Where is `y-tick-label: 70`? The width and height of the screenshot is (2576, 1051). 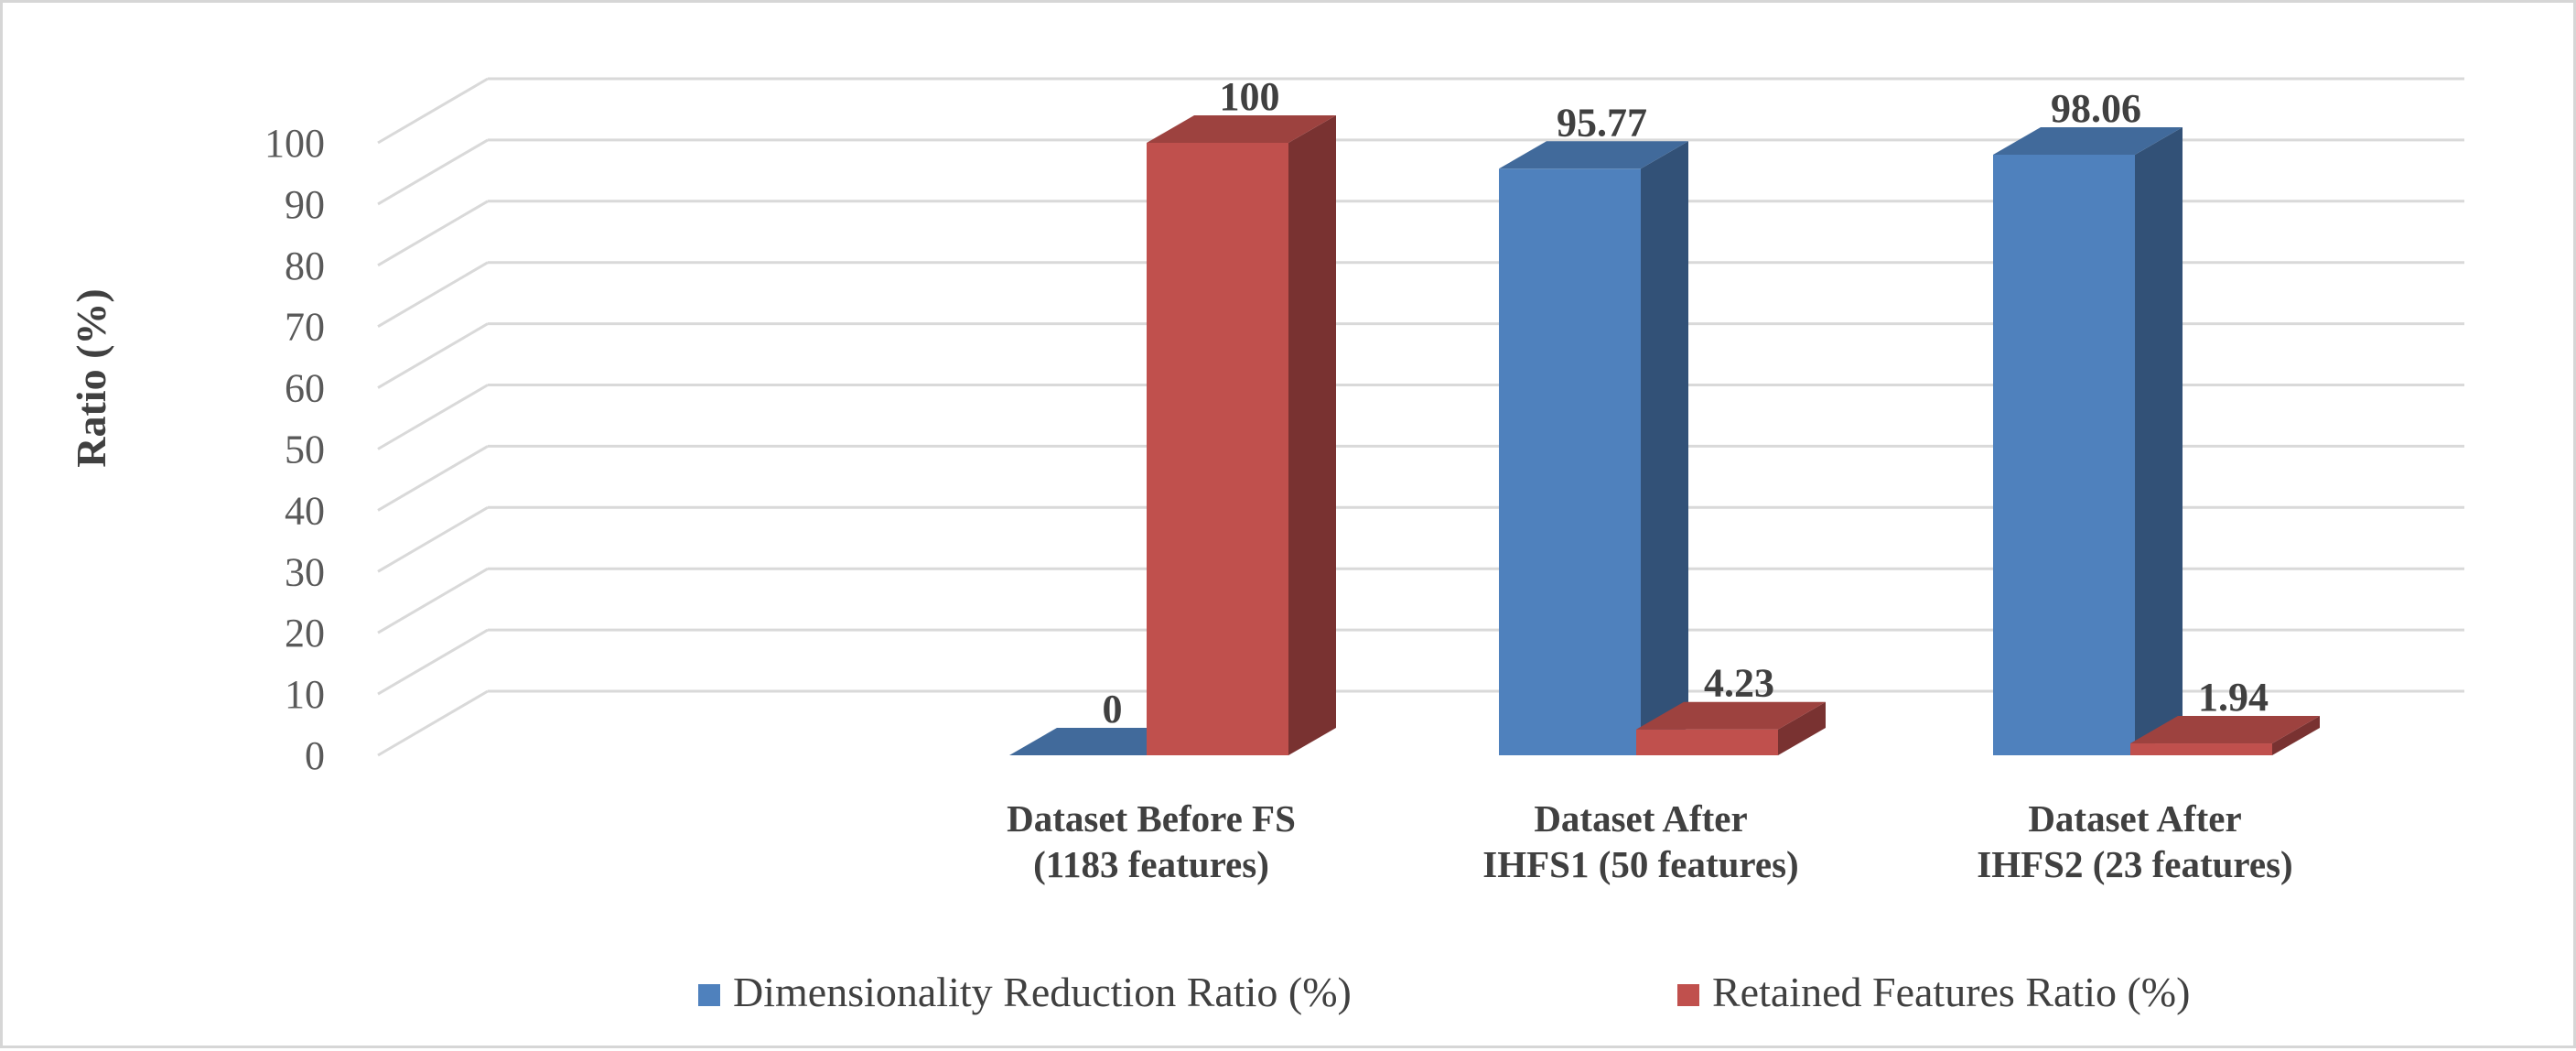 y-tick-label: 70 is located at coordinates (305, 327).